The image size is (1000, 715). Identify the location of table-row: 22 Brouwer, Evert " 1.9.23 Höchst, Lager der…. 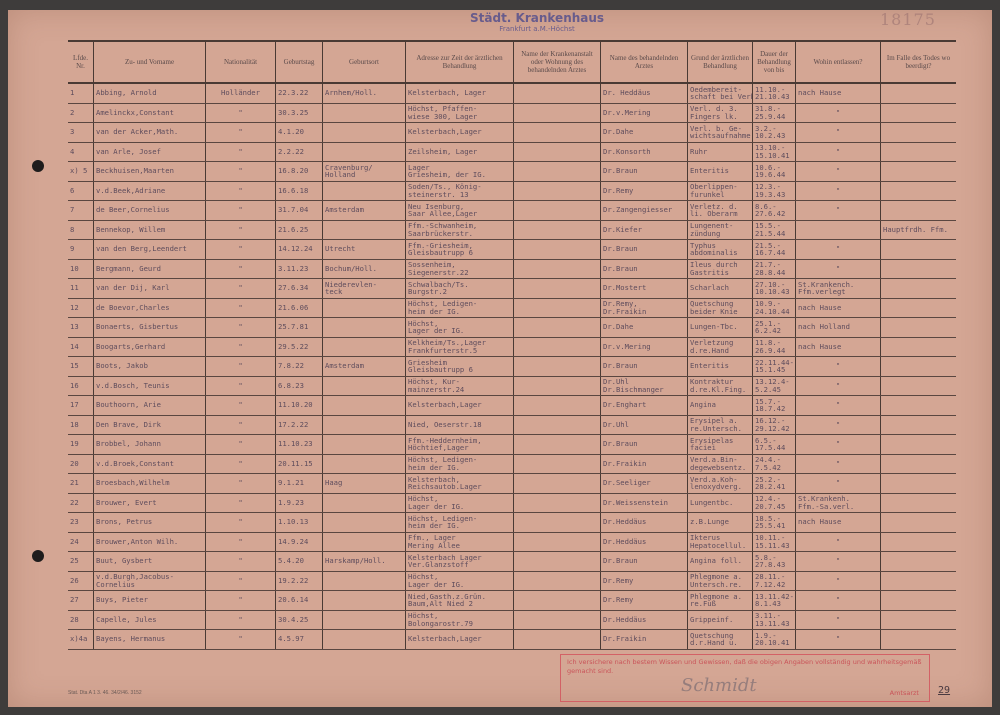
(512, 503).